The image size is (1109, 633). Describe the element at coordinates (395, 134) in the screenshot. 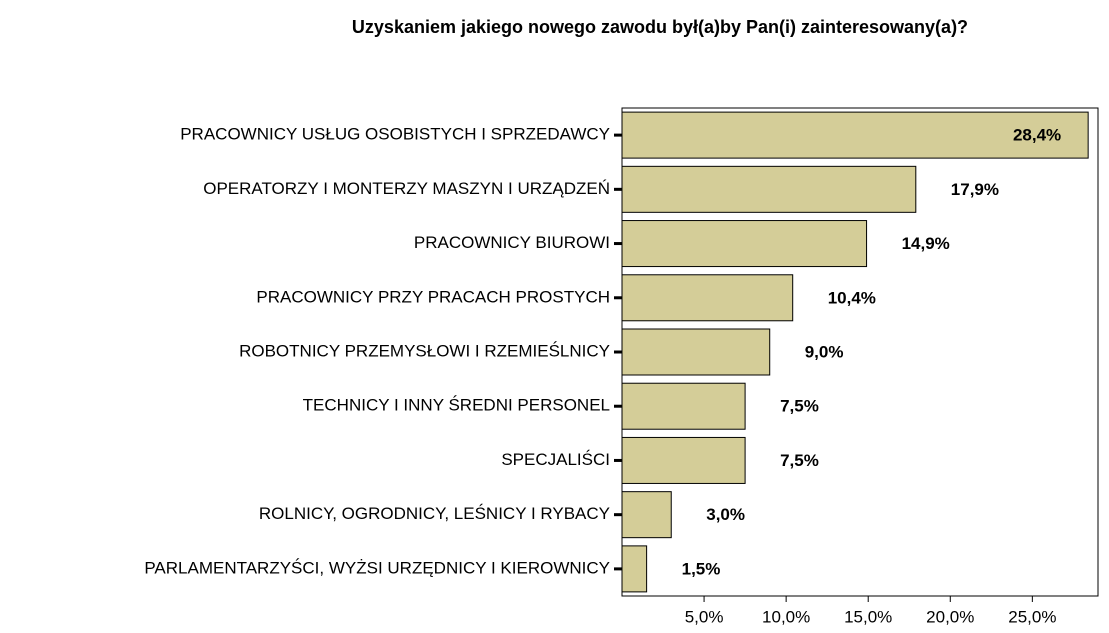

I see `y-tick-label: PRACOWNICY USŁUG OSOBISTYCH I SPRZEDAWCY` at that location.